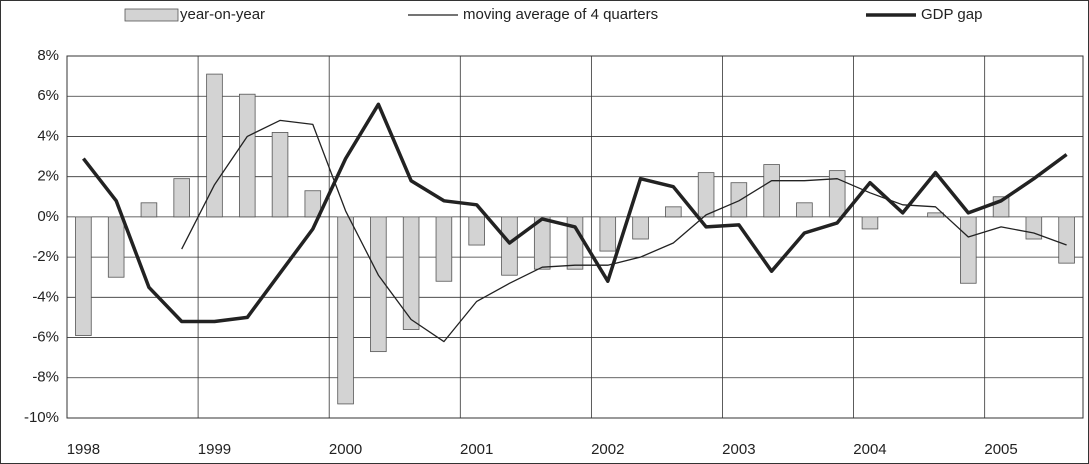 The height and width of the screenshot is (464, 1089). I want to click on legend-swatch, so click(151, 15).